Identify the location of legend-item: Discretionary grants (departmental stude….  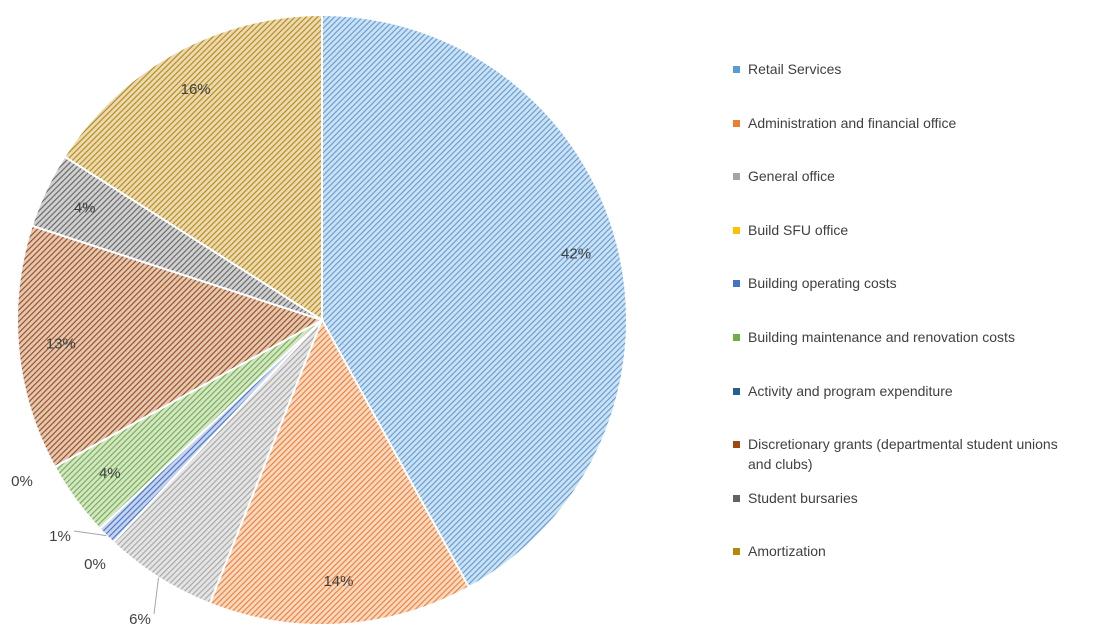
(898, 454).